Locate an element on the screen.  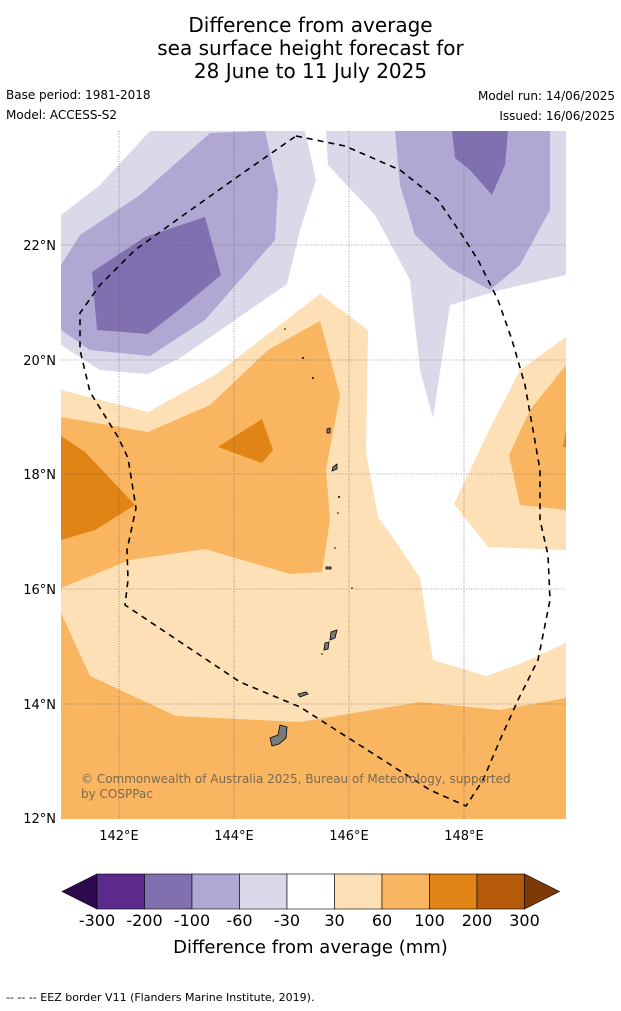
anatahan-island is located at coordinates (328, 568).